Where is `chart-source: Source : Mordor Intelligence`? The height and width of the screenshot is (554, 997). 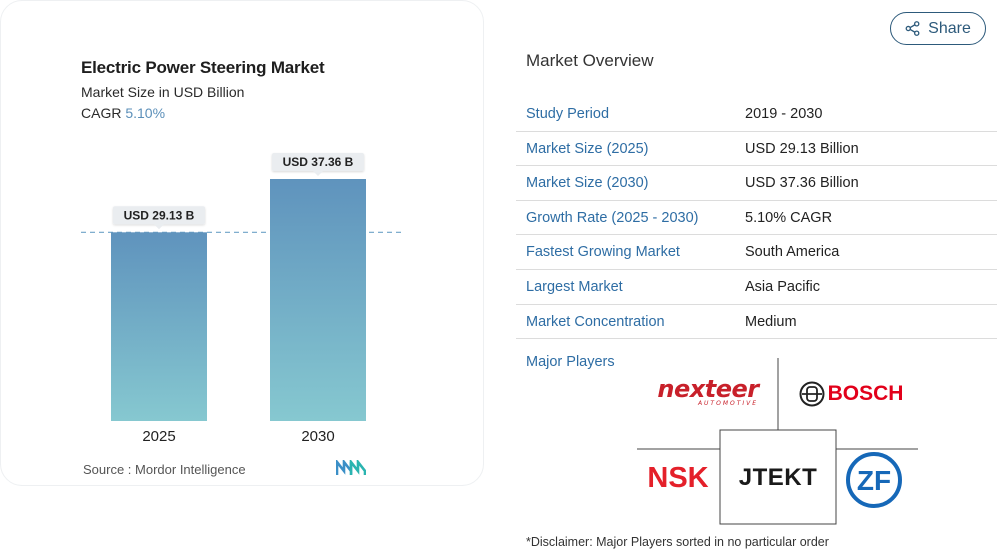
chart-source: Source : Mordor Intelligence is located at coordinates (164, 469).